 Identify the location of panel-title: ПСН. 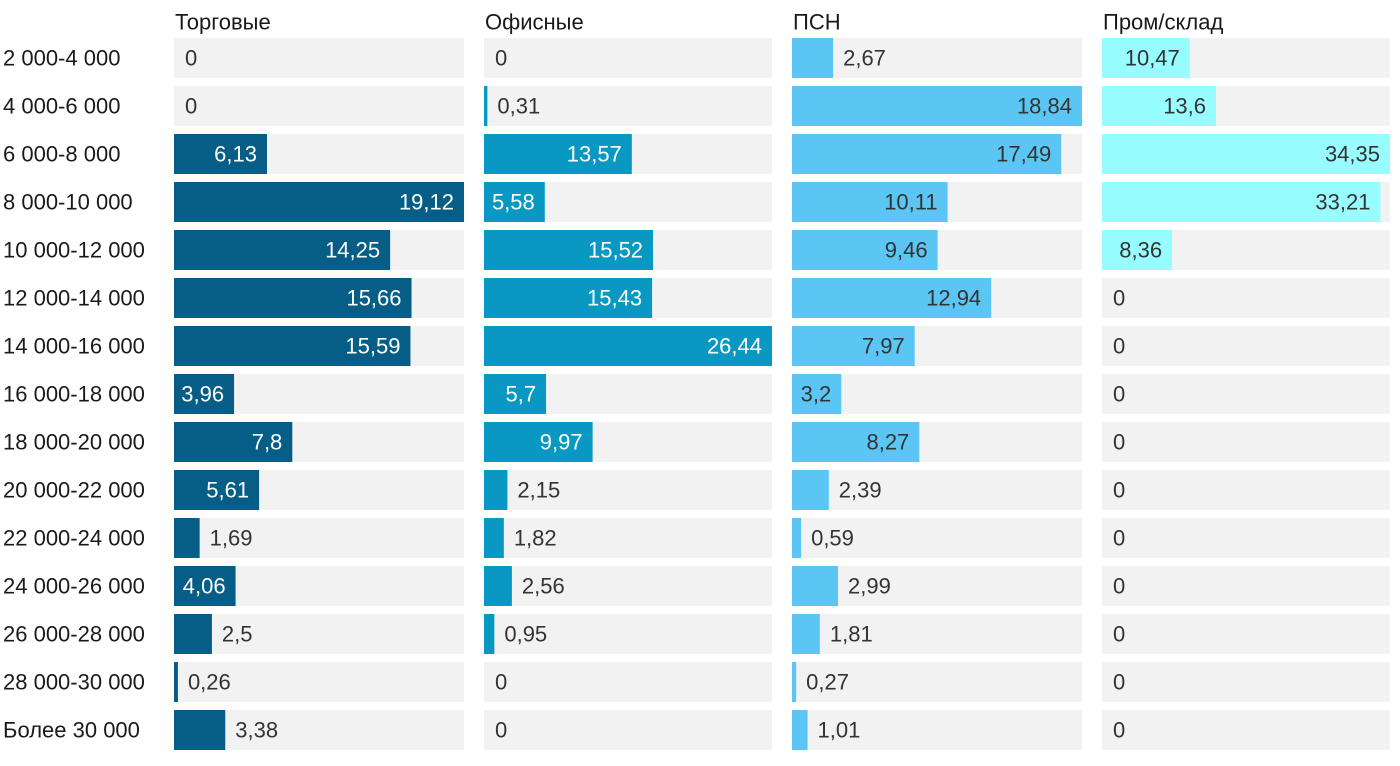
(817, 22).